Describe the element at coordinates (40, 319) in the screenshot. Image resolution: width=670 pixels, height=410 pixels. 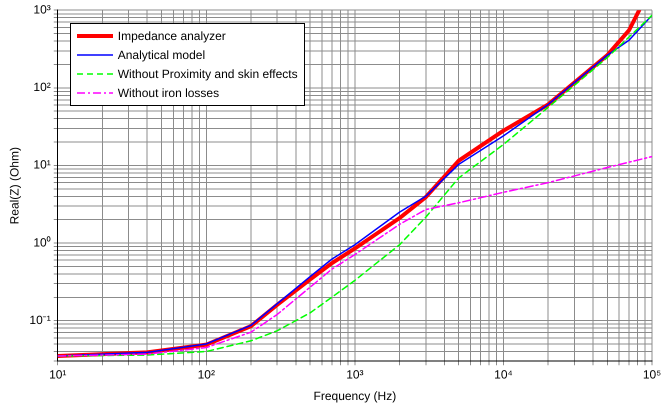
I see `y-tick-label: 10⁻¹` at that location.